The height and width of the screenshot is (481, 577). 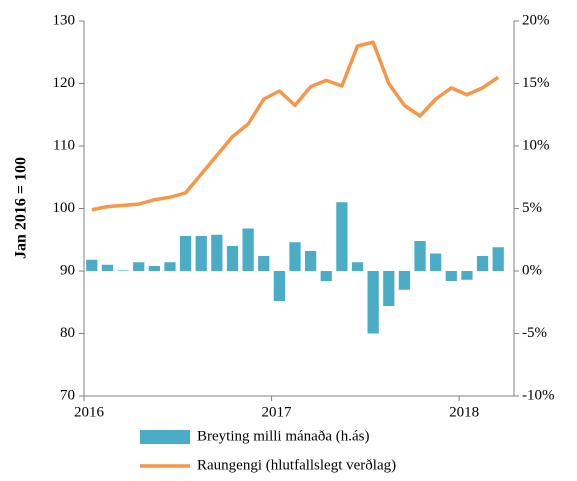 What do you see at coordinates (277, 412) in the screenshot?
I see `x-tick-label: 2017` at bounding box center [277, 412].